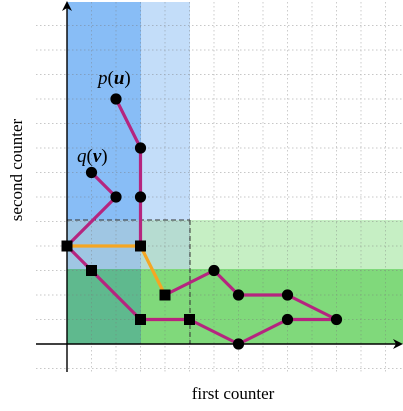  I want to click on p-function-name: p, so click(102, 78).